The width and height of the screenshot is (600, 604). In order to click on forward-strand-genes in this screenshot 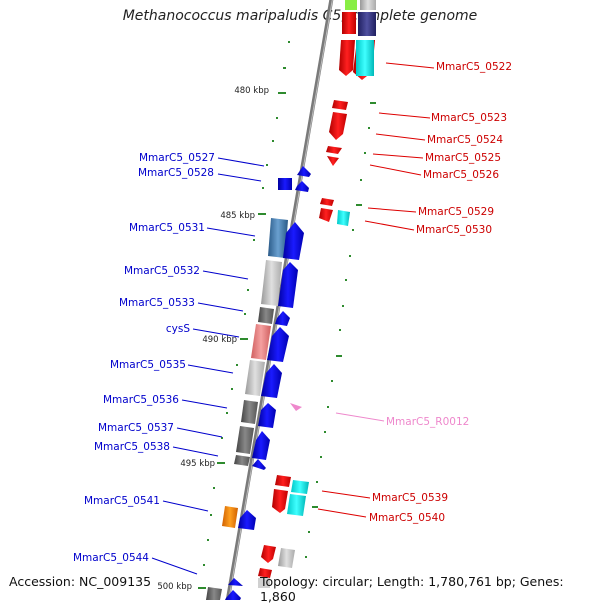, I will do `click(258, 383)`.